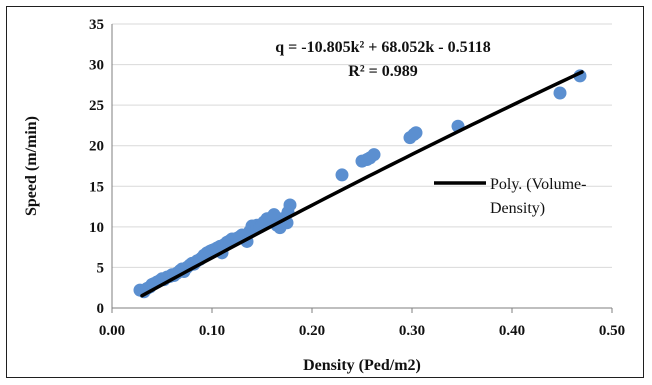 The image size is (652, 385). Describe the element at coordinates (112, 331) in the screenshot. I see `x-tick-label-0: 0.00` at that location.